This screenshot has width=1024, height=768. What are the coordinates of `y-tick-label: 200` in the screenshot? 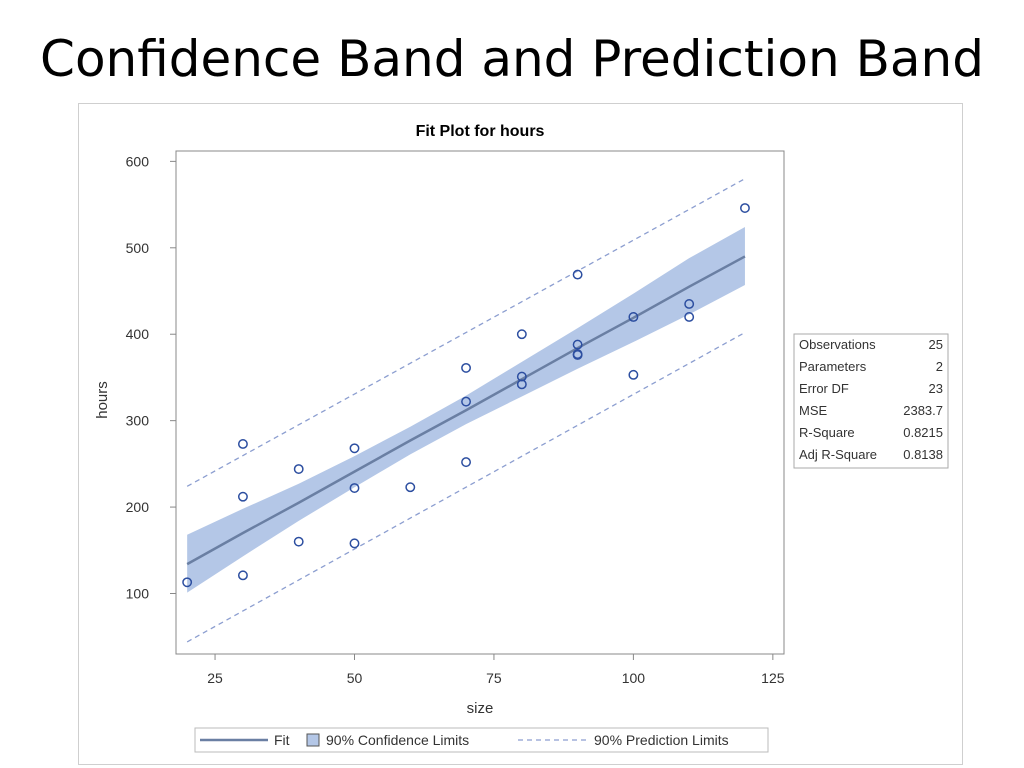 It's located at (138, 507).